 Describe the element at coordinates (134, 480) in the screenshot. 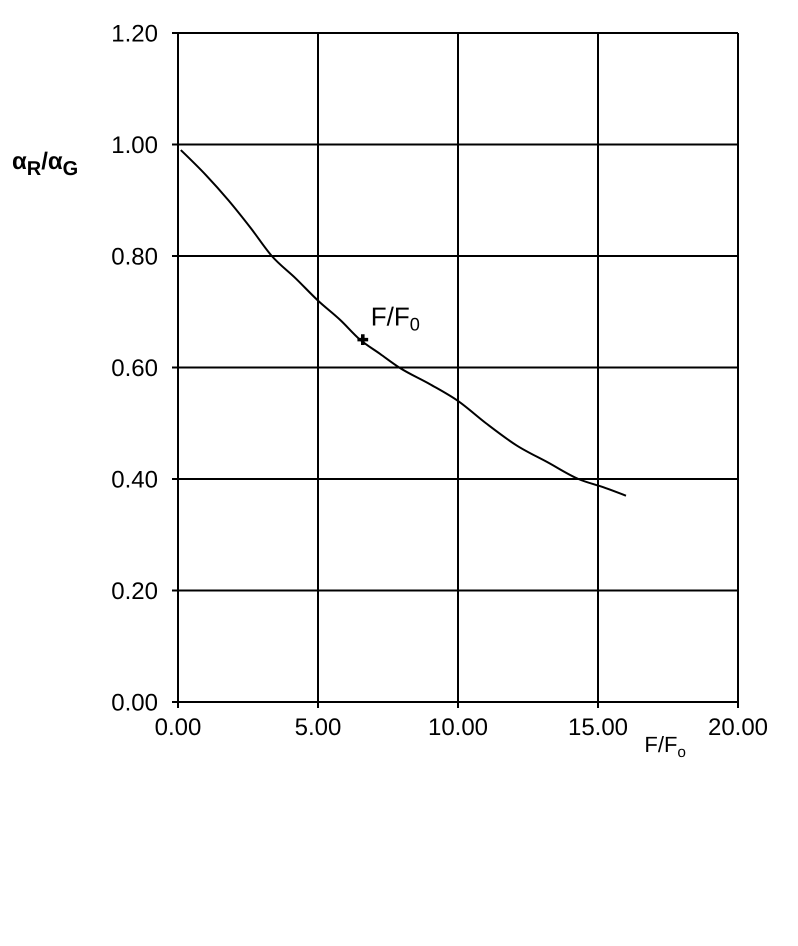

I see `y-tick-label: 0.40` at that location.